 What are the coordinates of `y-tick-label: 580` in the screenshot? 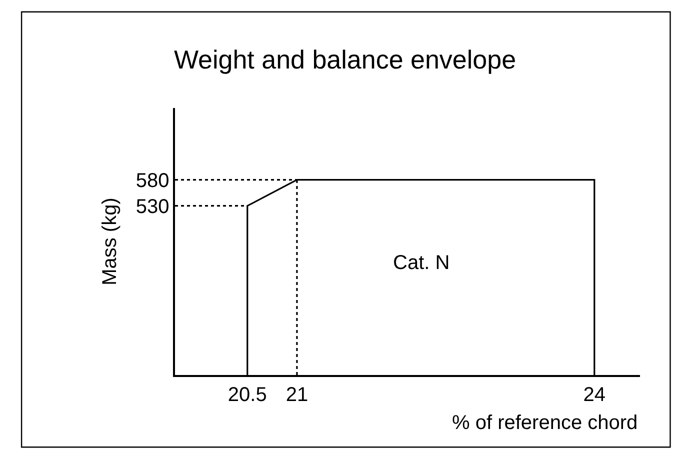 It's located at (153, 181).